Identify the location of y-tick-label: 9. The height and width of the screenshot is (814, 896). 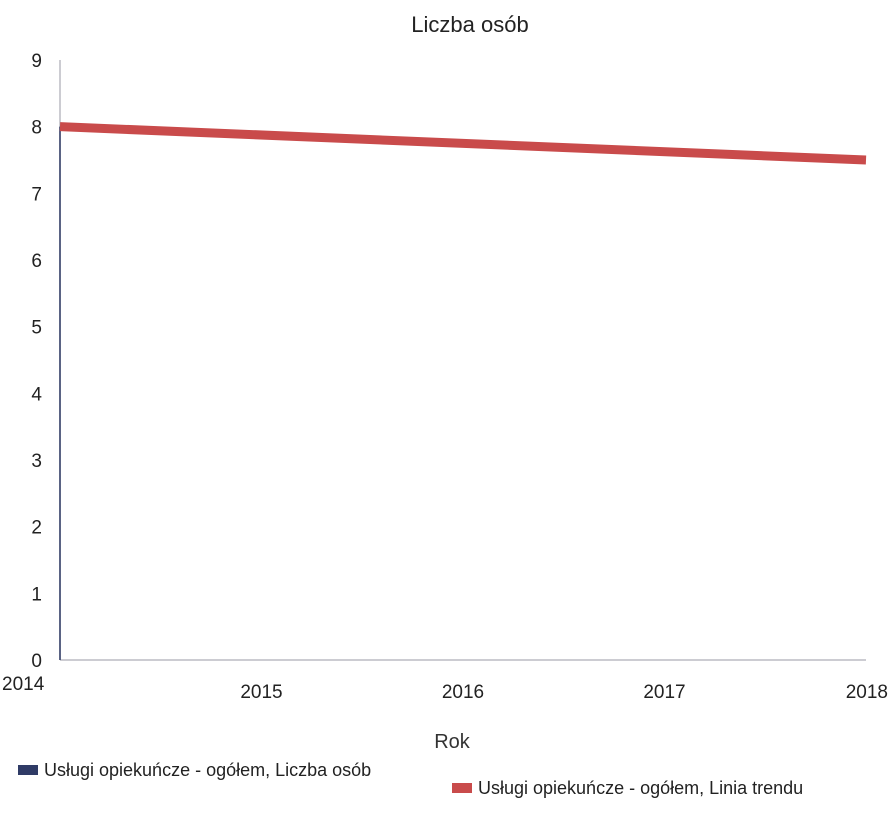
(36, 61).